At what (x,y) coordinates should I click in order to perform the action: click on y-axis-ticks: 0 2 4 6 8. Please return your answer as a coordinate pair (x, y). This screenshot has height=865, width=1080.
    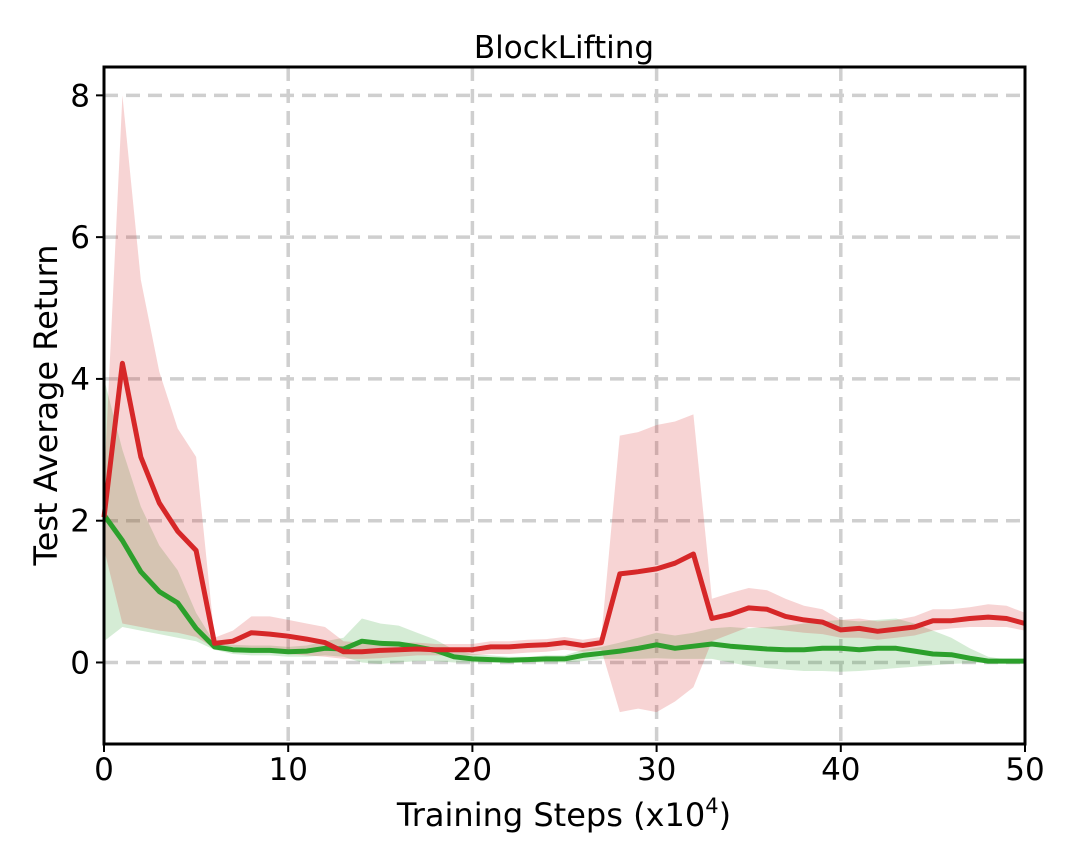
    Looking at the image, I should click on (87, 379).